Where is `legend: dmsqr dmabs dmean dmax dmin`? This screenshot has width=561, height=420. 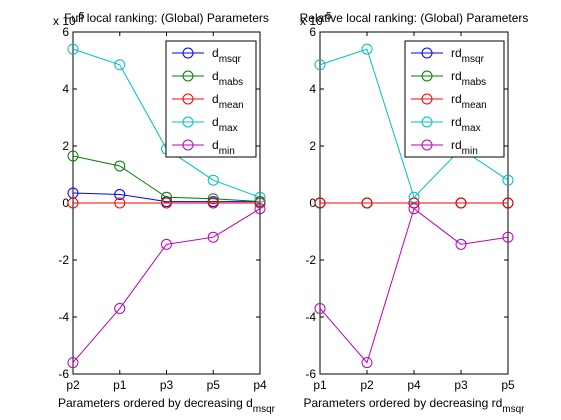
legend: dmsqr dmabs dmean dmax dmin is located at coordinates (211, 99).